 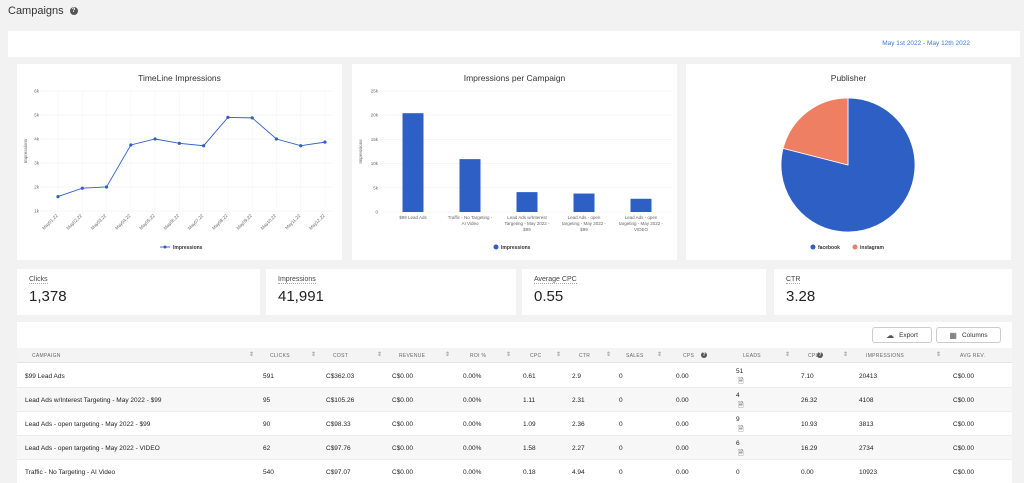 What do you see at coordinates (815, 131) in the screenshot?
I see `pie-slice-instagram` at bounding box center [815, 131].